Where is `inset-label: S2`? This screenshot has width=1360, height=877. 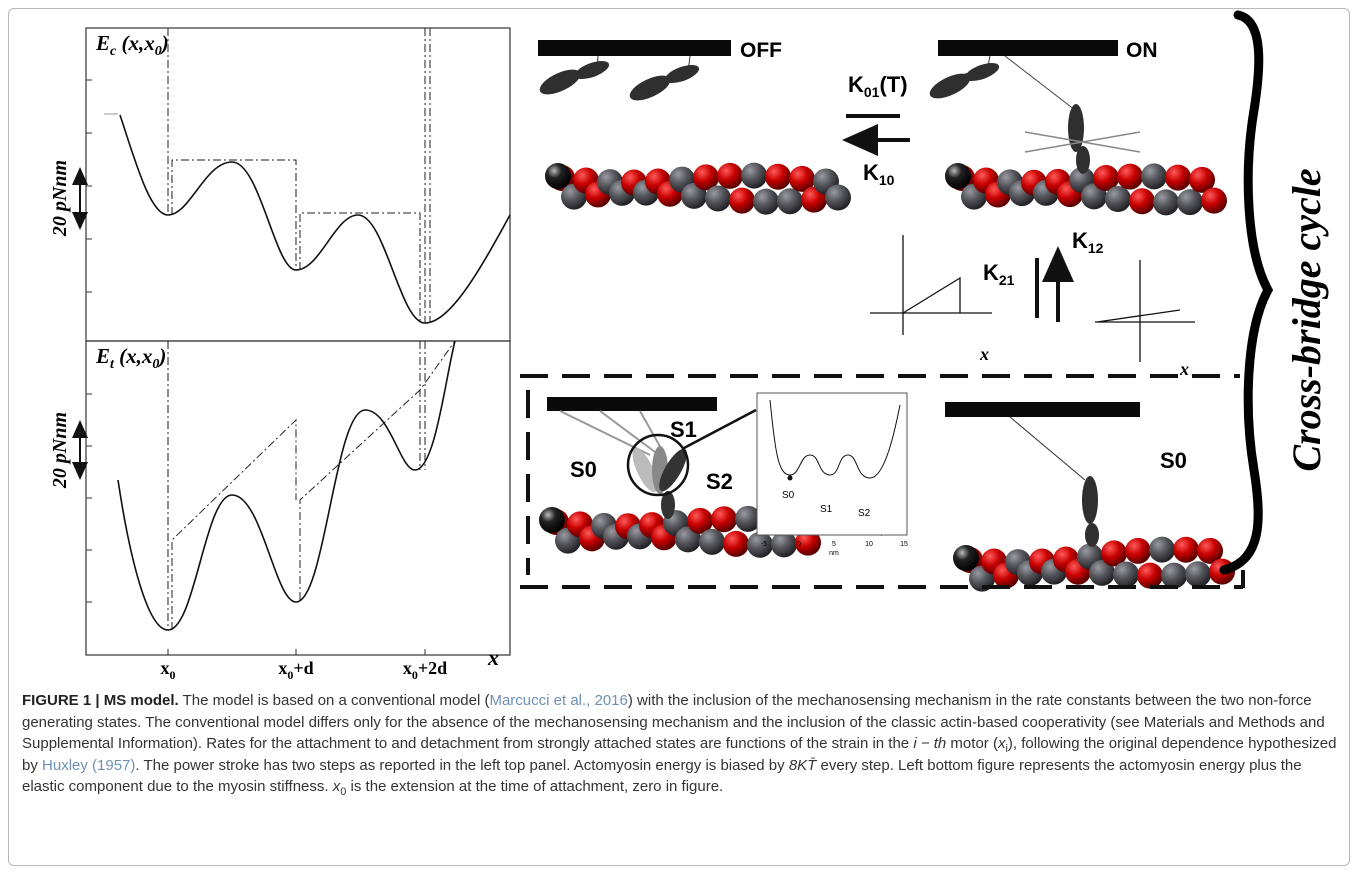 inset-label: S2 is located at coordinates (864, 513).